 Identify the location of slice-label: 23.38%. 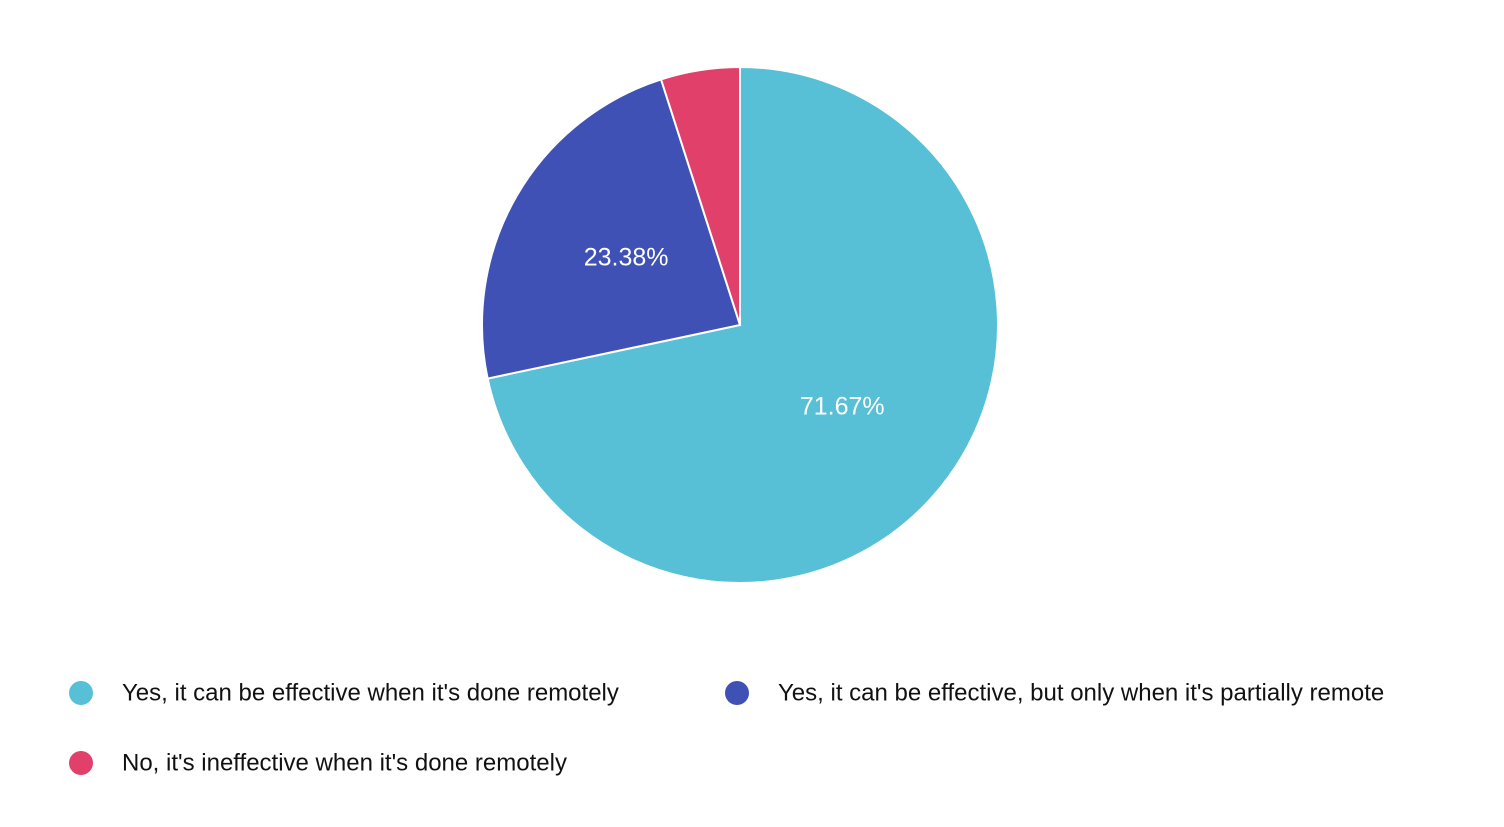
(626, 258).